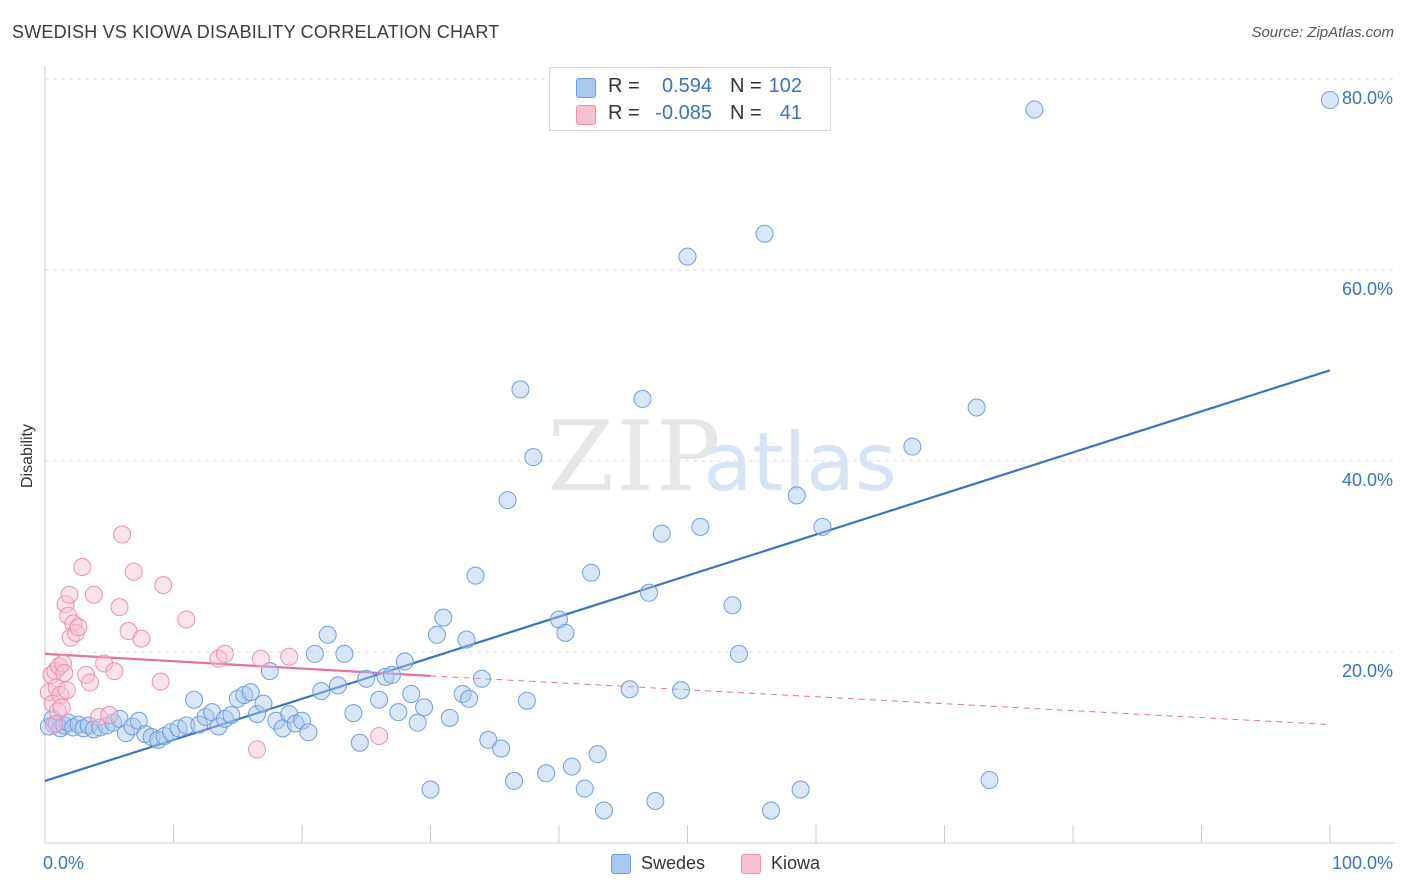 This screenshot has width=1406, height=892. What do you see at coordinates (880, 700) in the screenshot?
I see `kiowa-trend-extension` at bounding box center [880, 700].